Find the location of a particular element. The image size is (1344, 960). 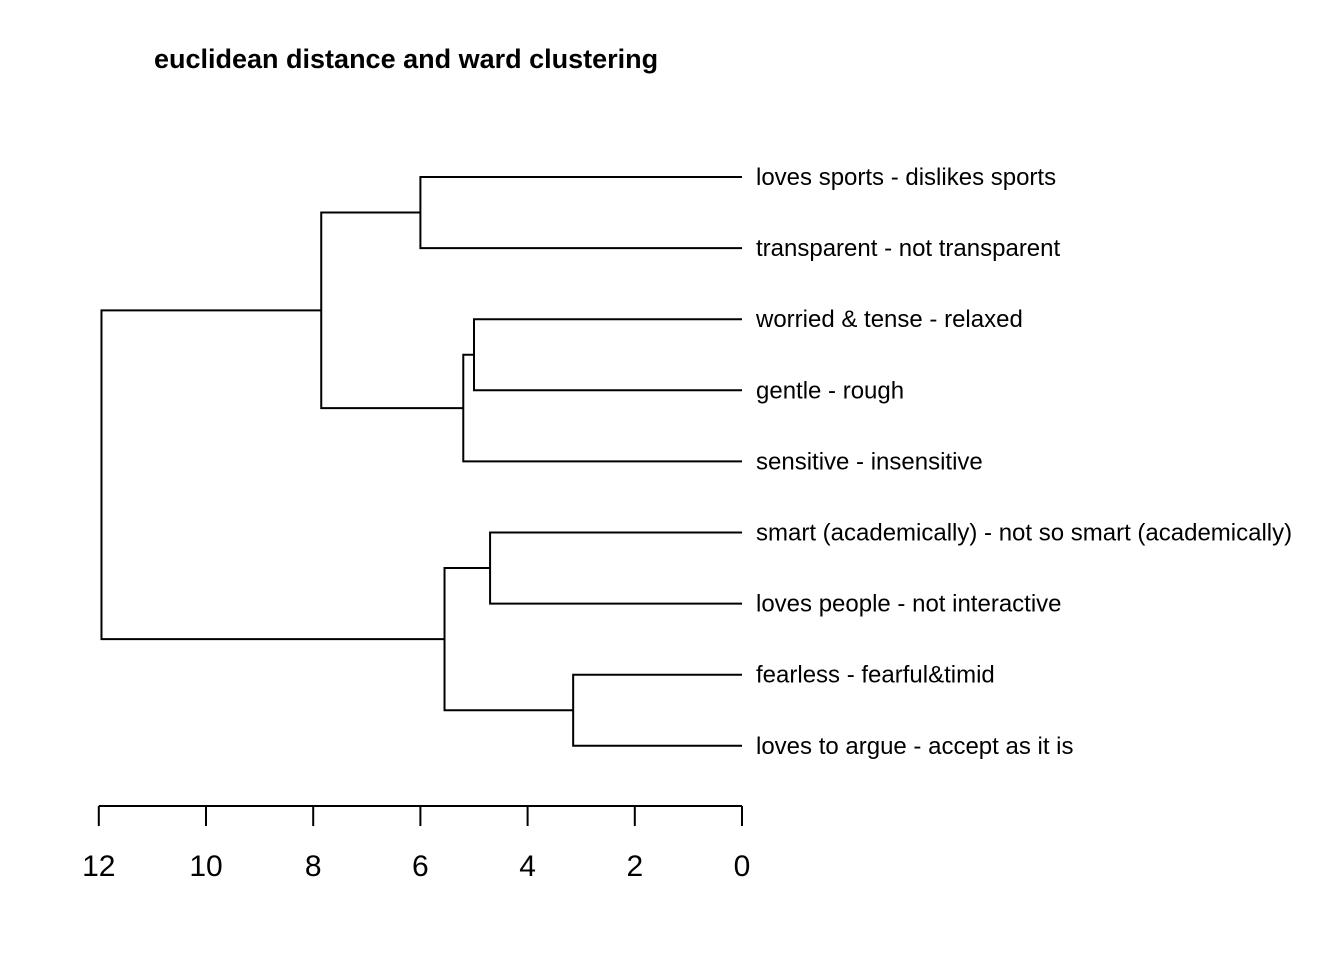

leaf-label: transparent - not transparent is located at coordinates (908, 248).